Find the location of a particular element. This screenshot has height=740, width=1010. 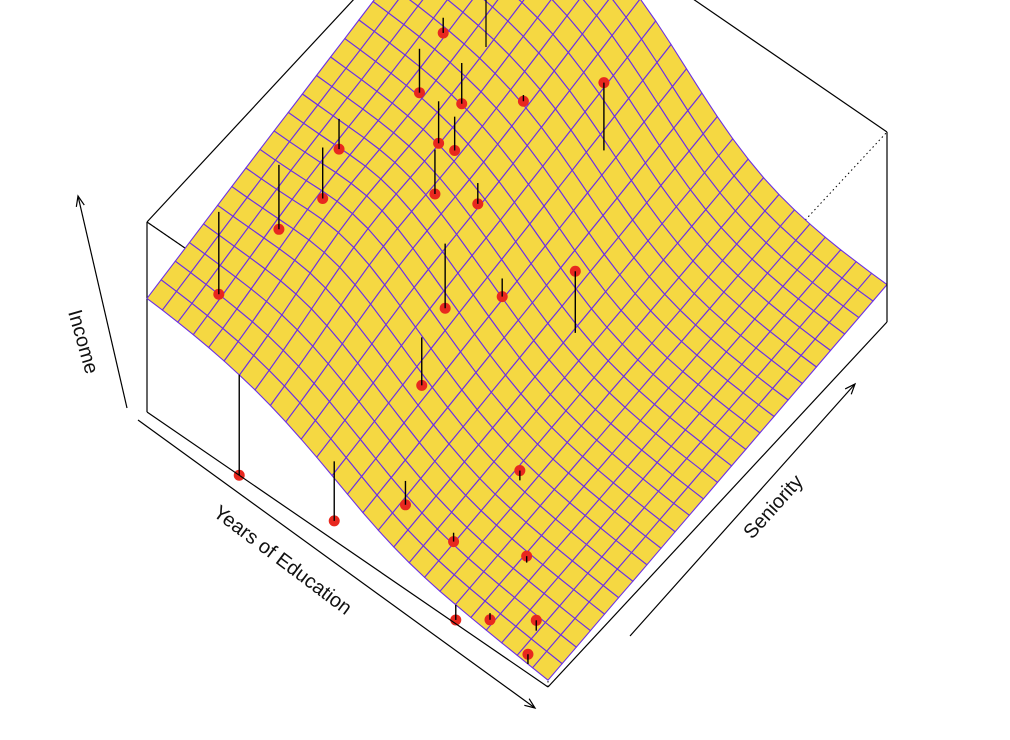

z-axis-arrow is located at coordinates (101, 301).